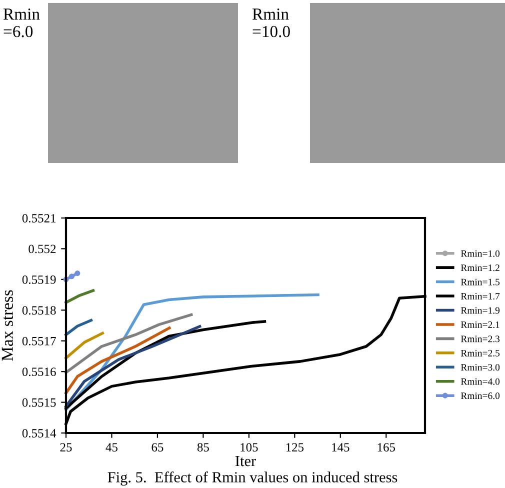 This screenshot has width=505, height=488. Describe the element at coordinates (480, 339) in the screenshot. I see `legend-label: Rmin=2.3` at that location.